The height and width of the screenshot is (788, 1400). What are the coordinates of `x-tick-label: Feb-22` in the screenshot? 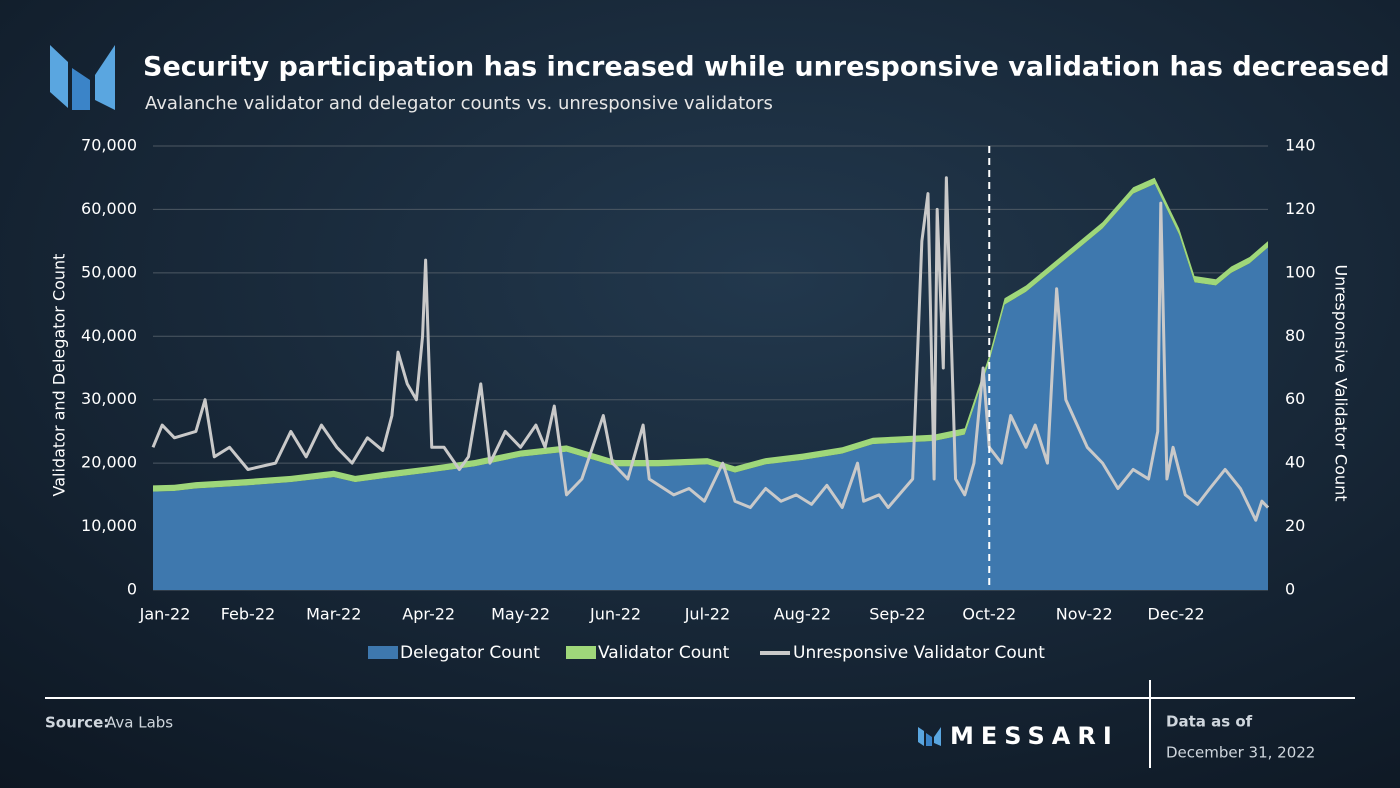 It's located at (248, 614).